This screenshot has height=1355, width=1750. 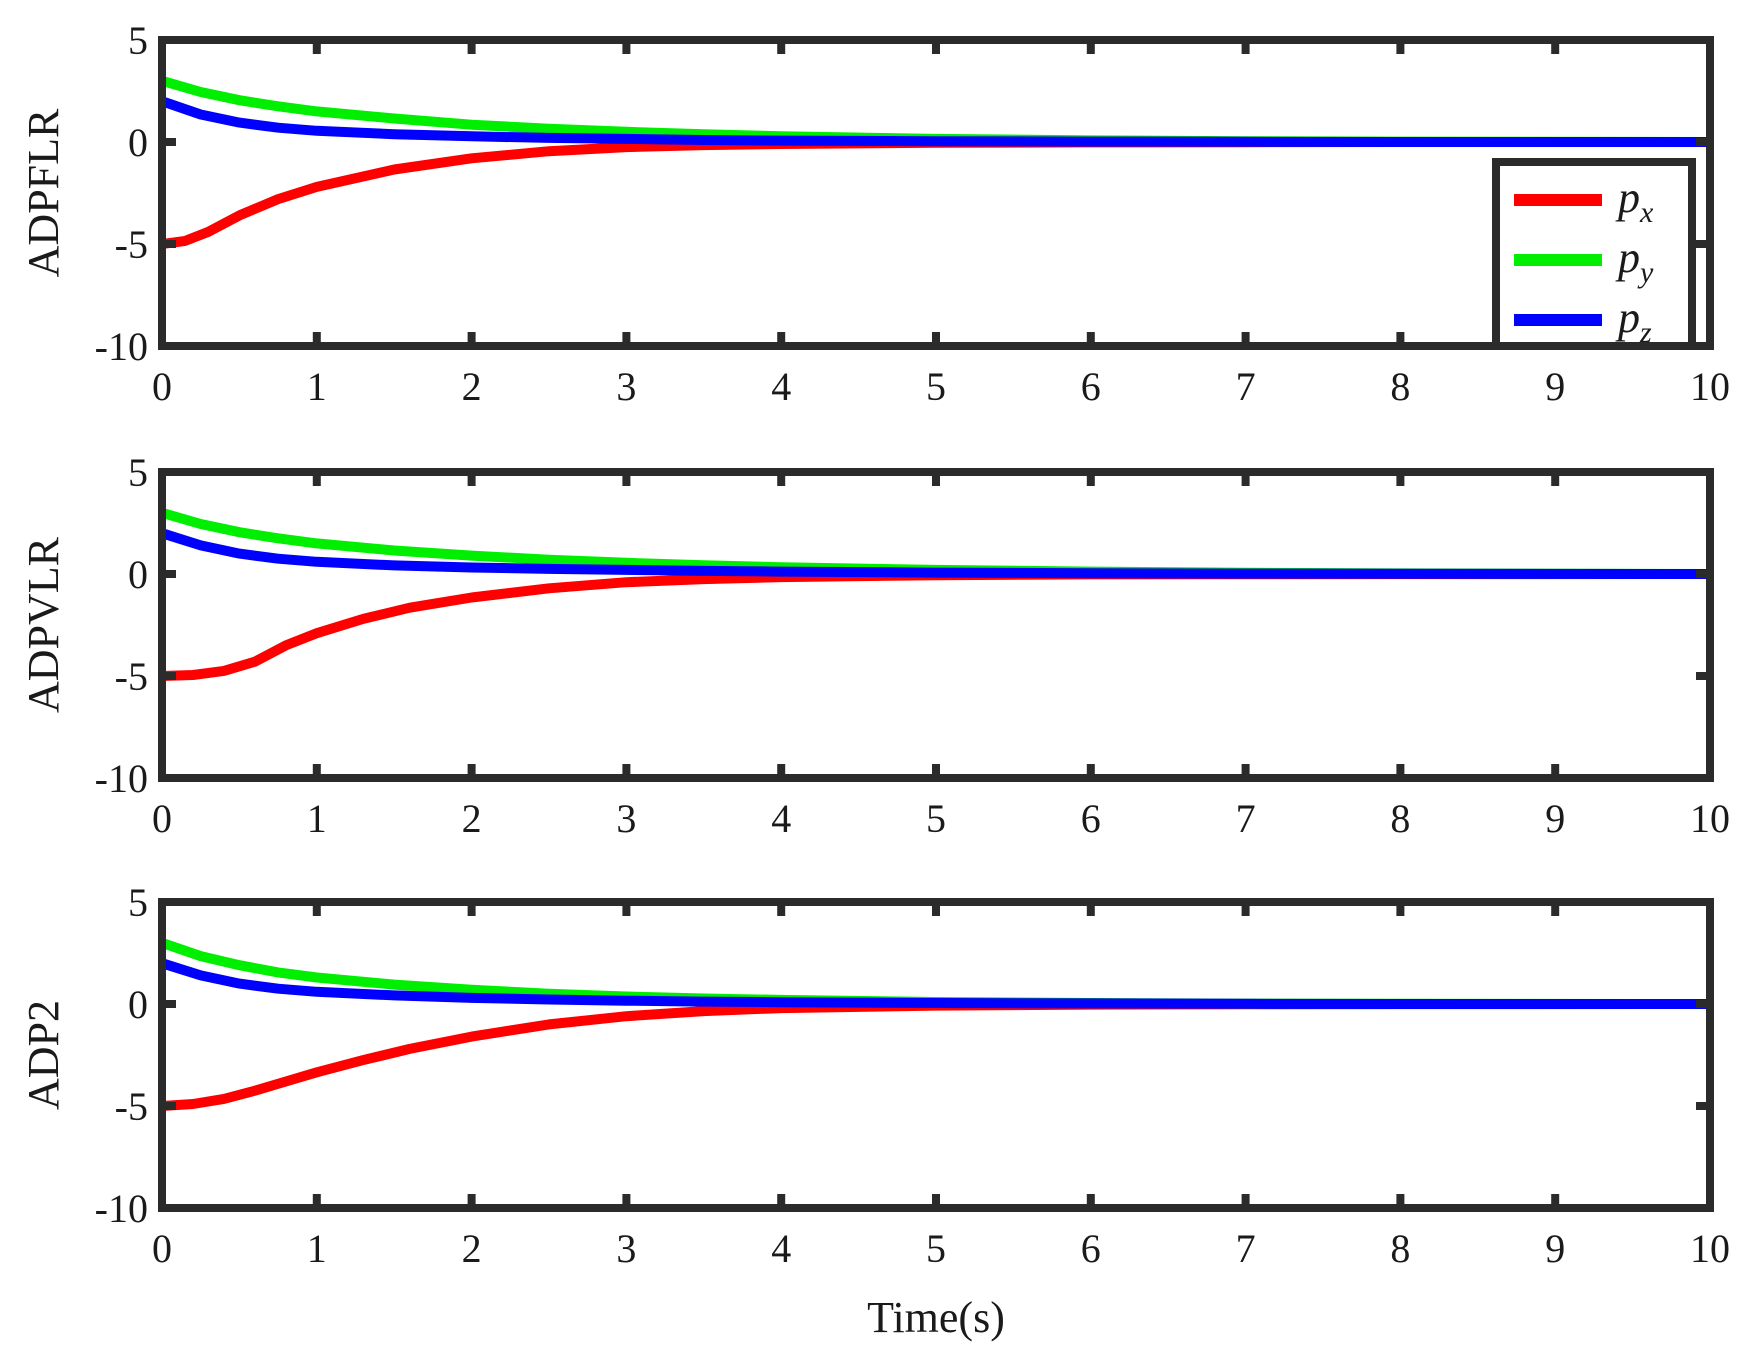 What do you see at coordinates (43, 192) in the screenshot?
I see `y-axis-label: ADPFLR` at bounding box center [43, 192].